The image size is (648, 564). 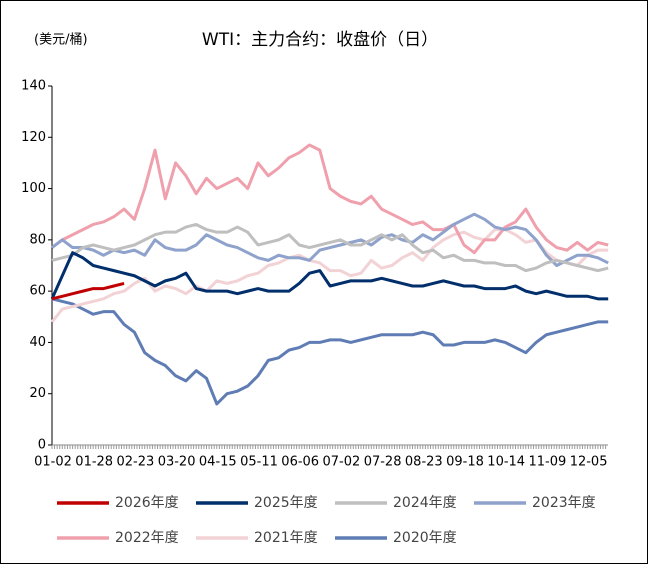 I want to click on x-tick-label: 03-20, so click(x=177, y=462).